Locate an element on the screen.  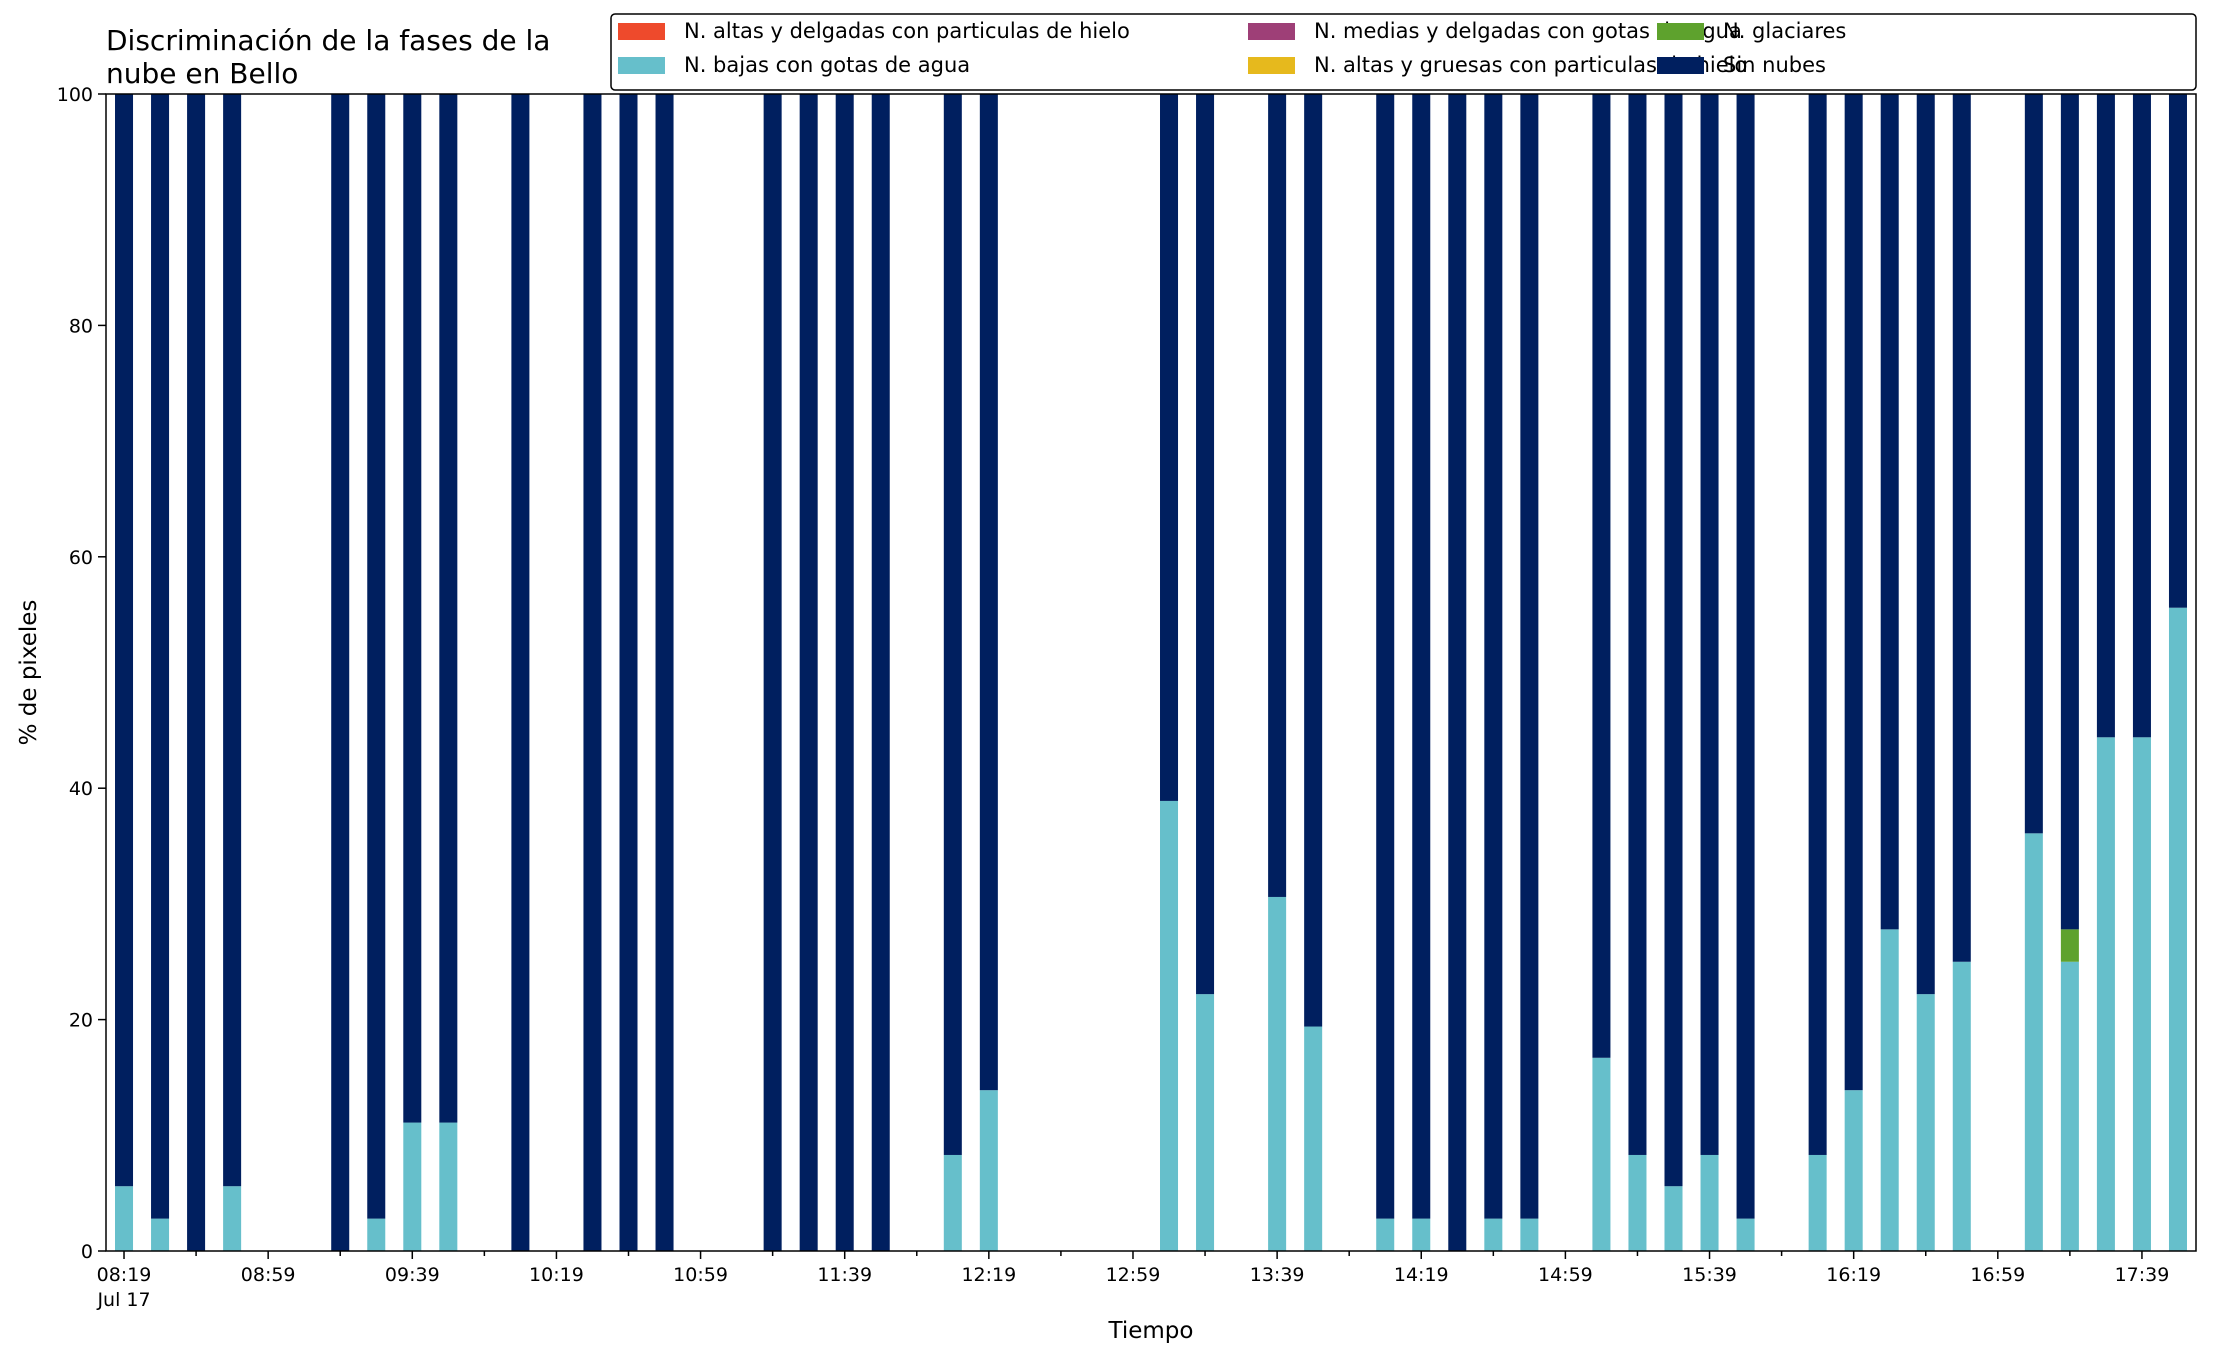
y-tick-label: 60 is located at coordinates (81, 558).